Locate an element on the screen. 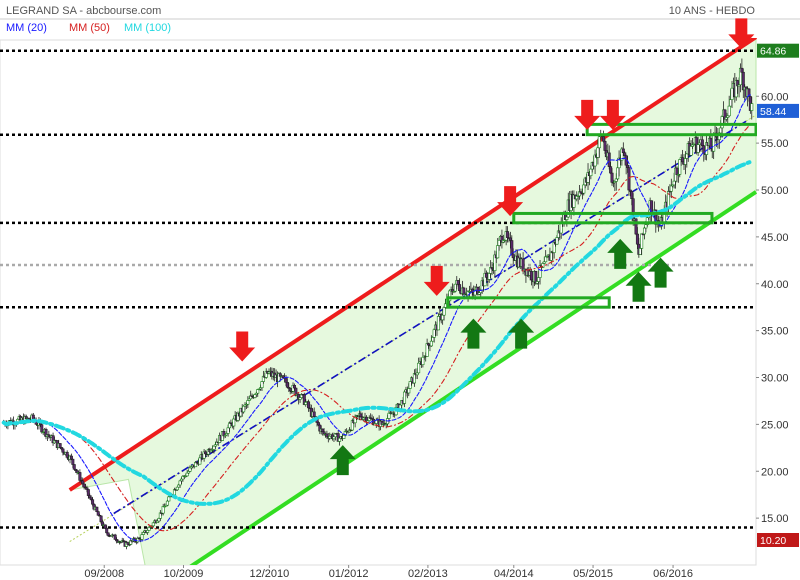 The width and height of the screenshot is (800, 580). high-price-badge: 64.86 is located at coordinates (778, 50).